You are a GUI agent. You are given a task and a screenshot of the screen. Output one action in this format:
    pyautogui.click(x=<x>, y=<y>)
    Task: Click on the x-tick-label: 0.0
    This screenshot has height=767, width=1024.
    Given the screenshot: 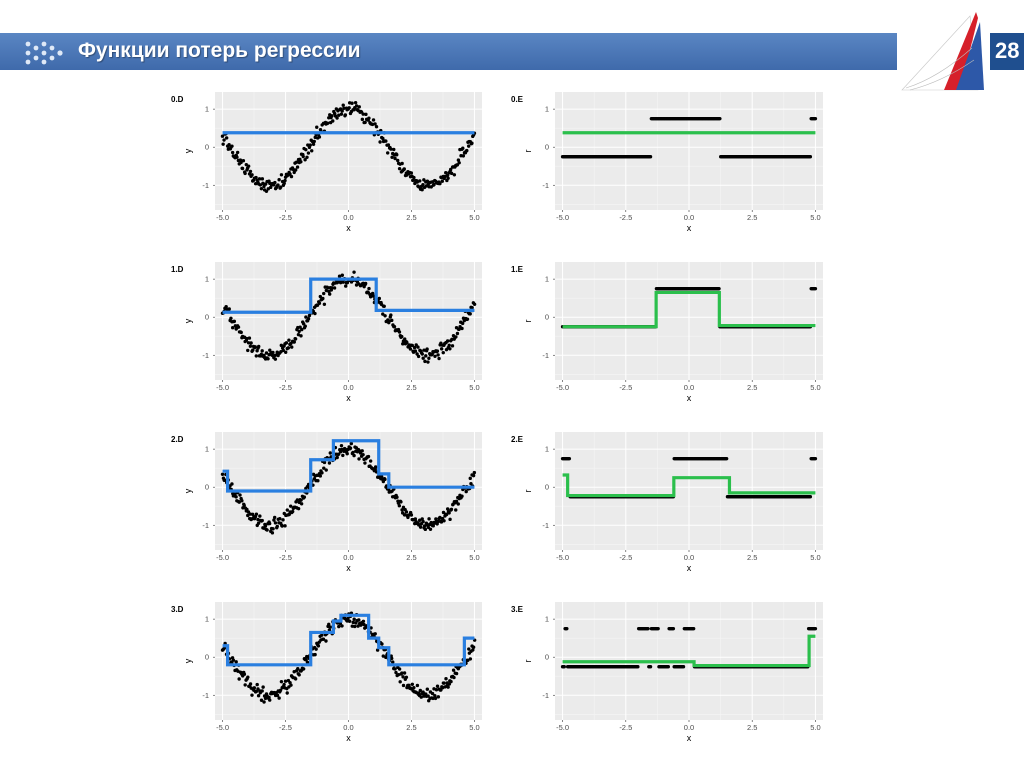 What is the action you would take?
    pyautogui.click(x=689, y=557)
    